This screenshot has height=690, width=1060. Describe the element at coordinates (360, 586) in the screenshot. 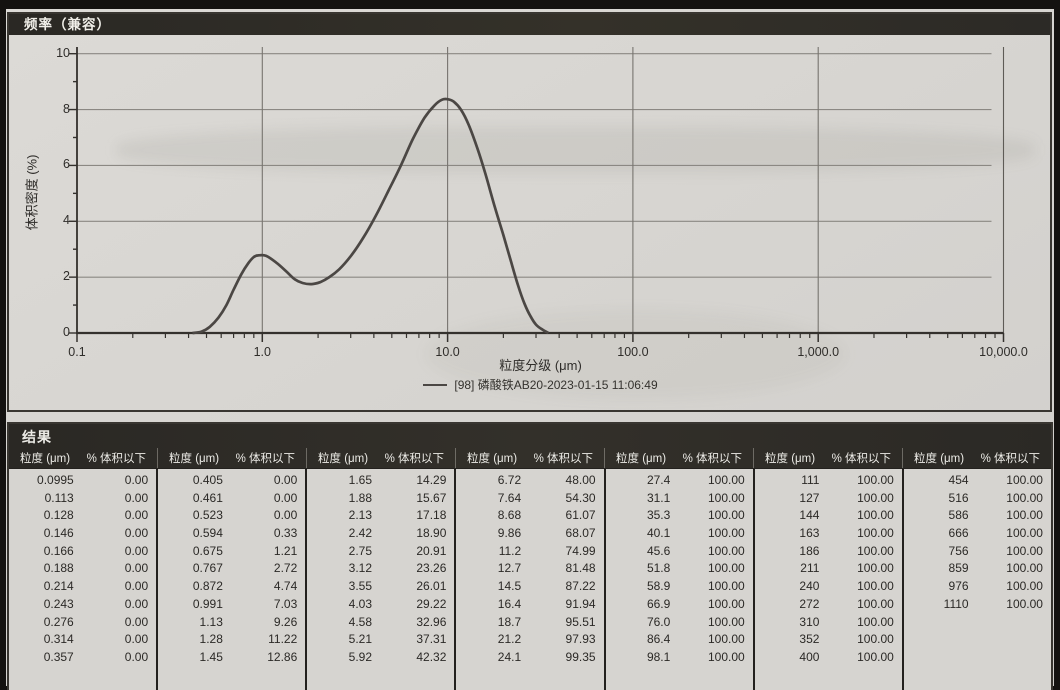

I see `size-value-cell: 3.55` at that location.